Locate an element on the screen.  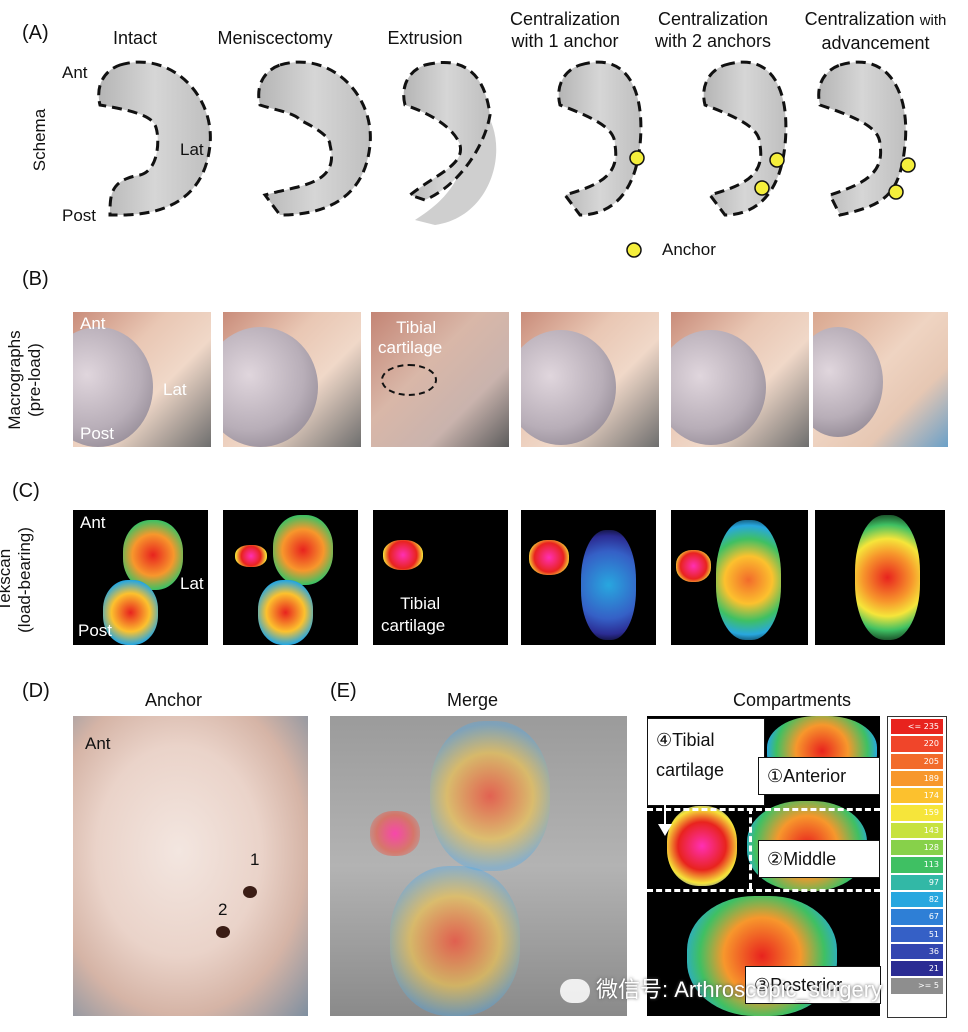
schema-label-lat: Lat is located at coordinates (192, 149).